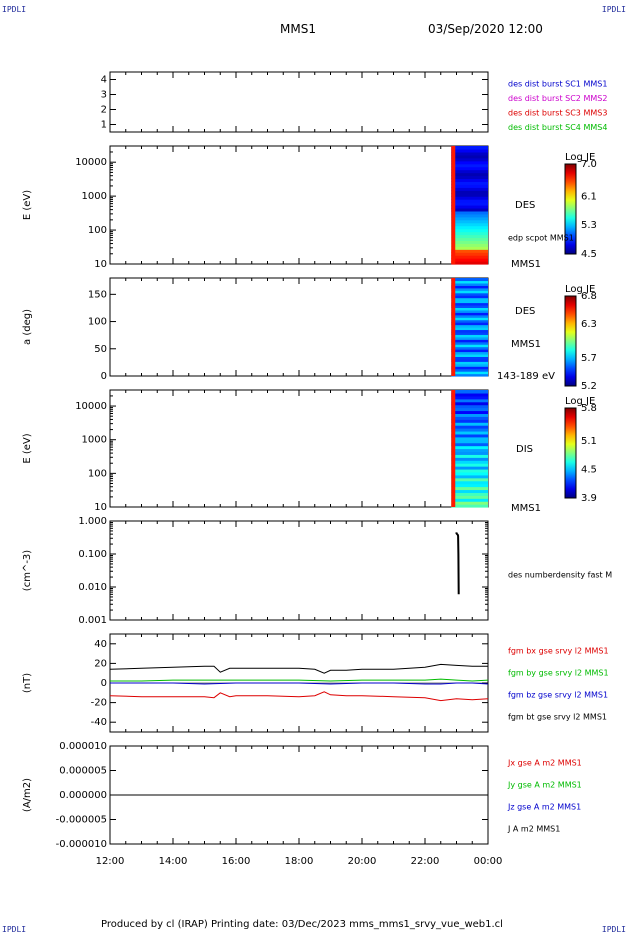  Describe the element at coordinates (27, 327) in the screenshot. I see `panel-des-pitch-ylabel: a (deg)` at that location.